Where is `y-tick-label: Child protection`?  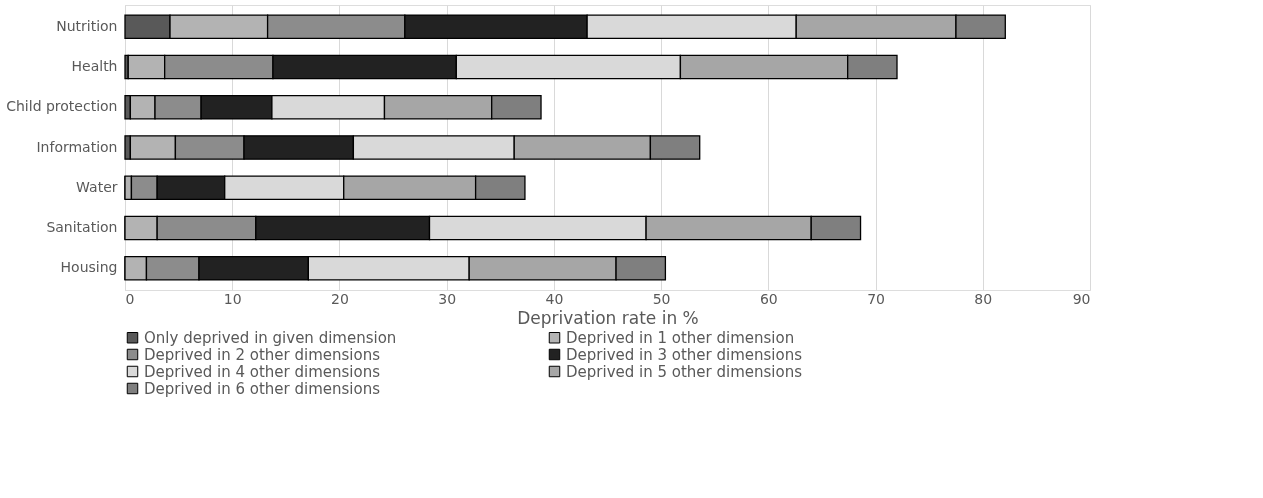
y-tick-label: Child protection is located at coordinates (62, 106).